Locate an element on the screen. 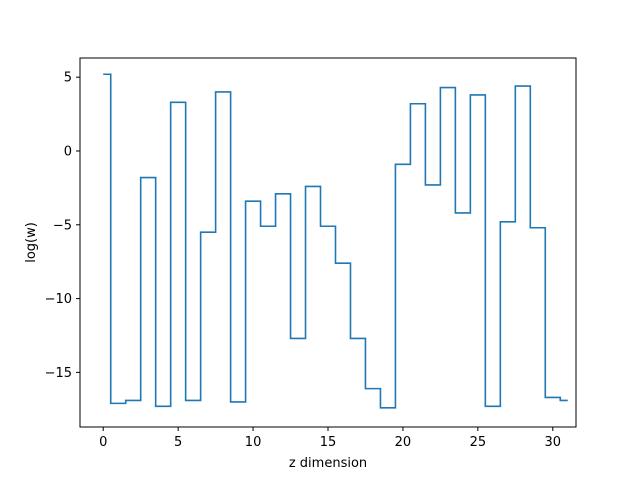 The width and height of the screenshot is (640, 480). y-axis-ticks: 5 0 −5 −10 −15 is located at coordinates (62, 226).